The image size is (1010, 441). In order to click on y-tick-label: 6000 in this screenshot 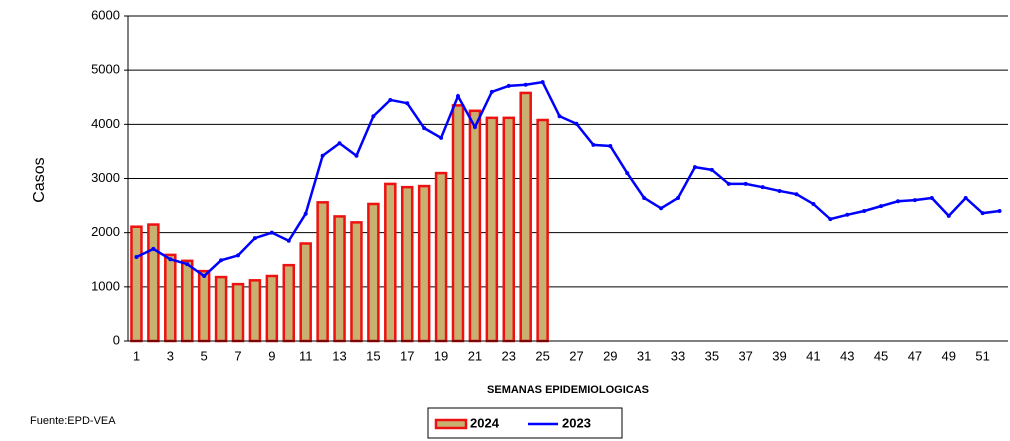, I will do `click(105, 14)`.